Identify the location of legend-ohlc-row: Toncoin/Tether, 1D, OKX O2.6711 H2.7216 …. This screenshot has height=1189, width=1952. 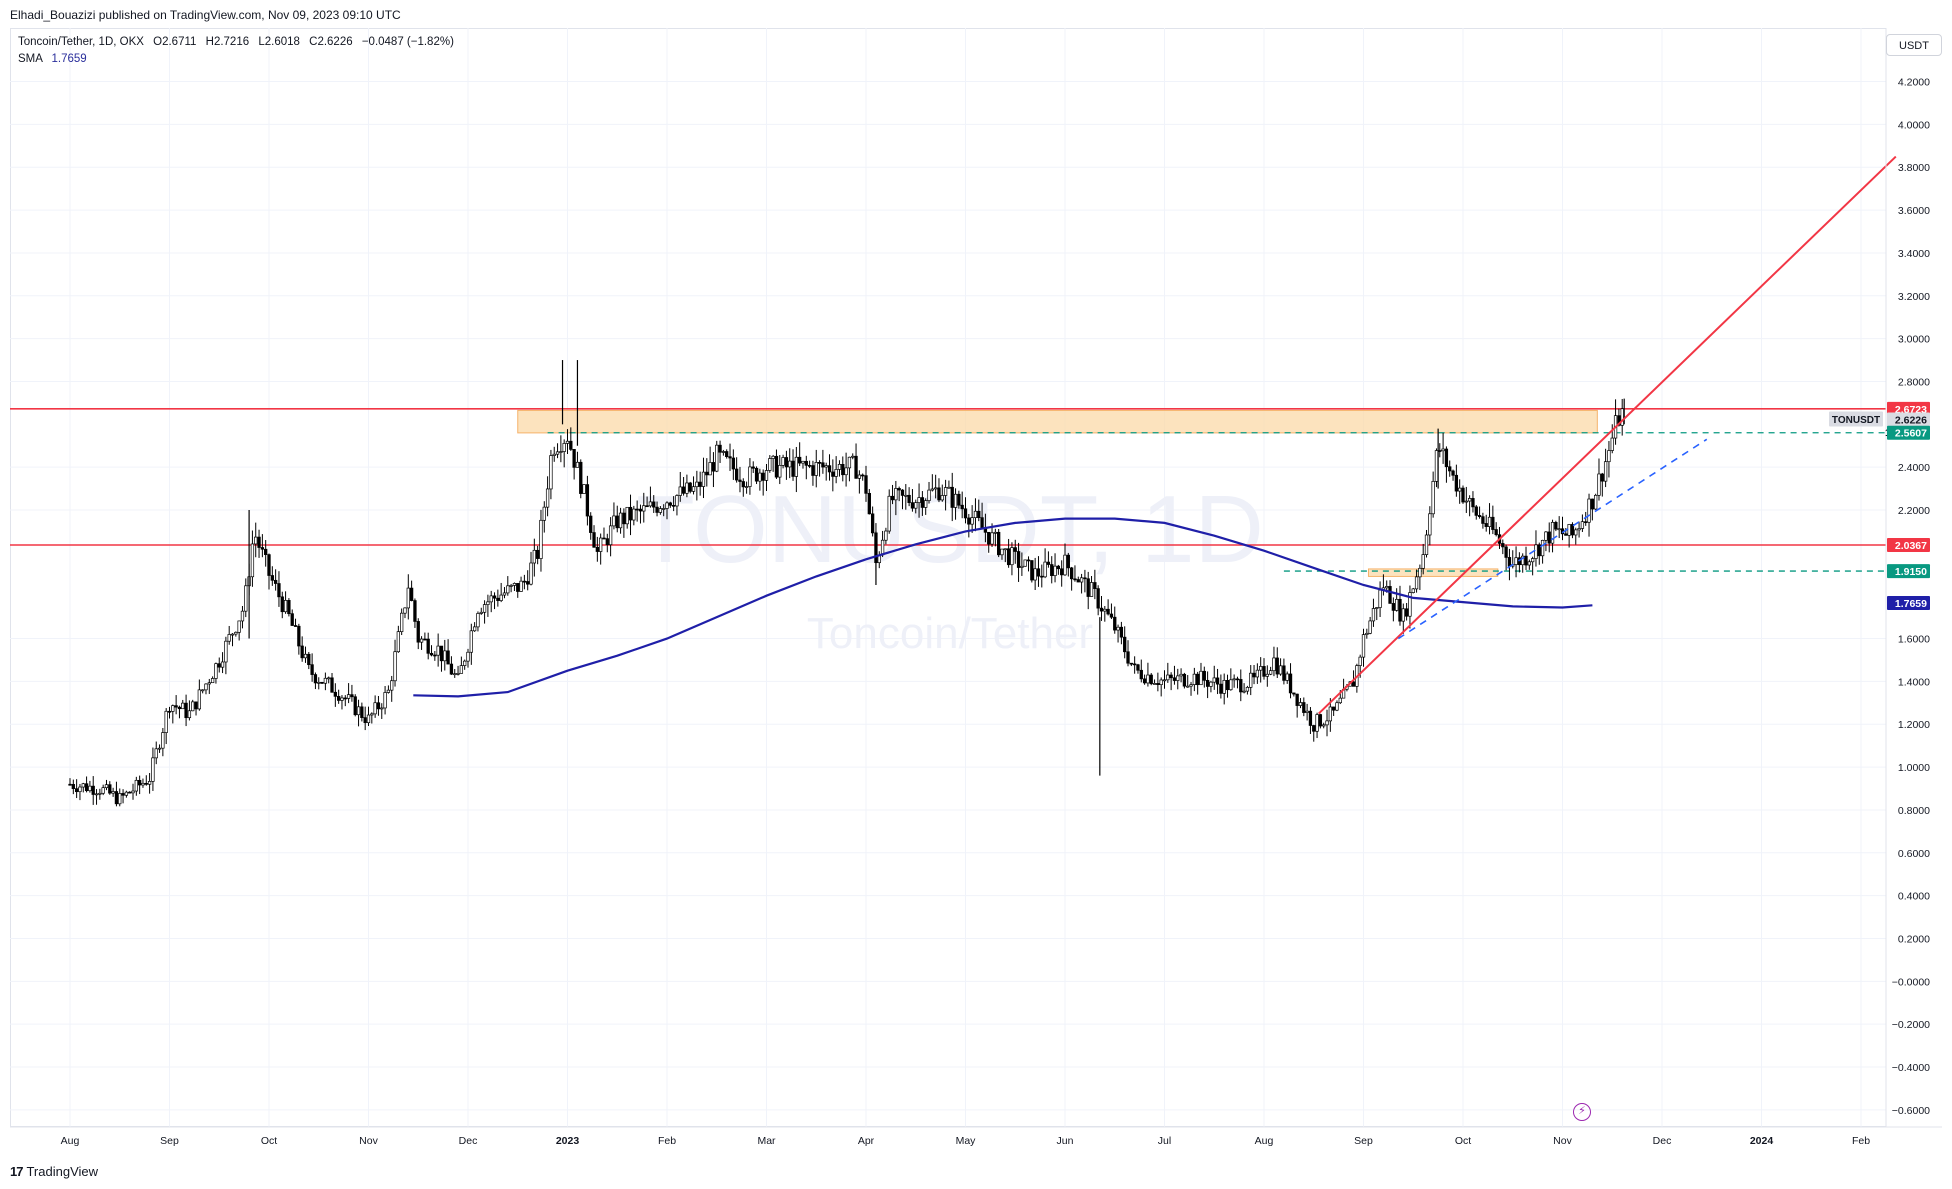
(236, 42).